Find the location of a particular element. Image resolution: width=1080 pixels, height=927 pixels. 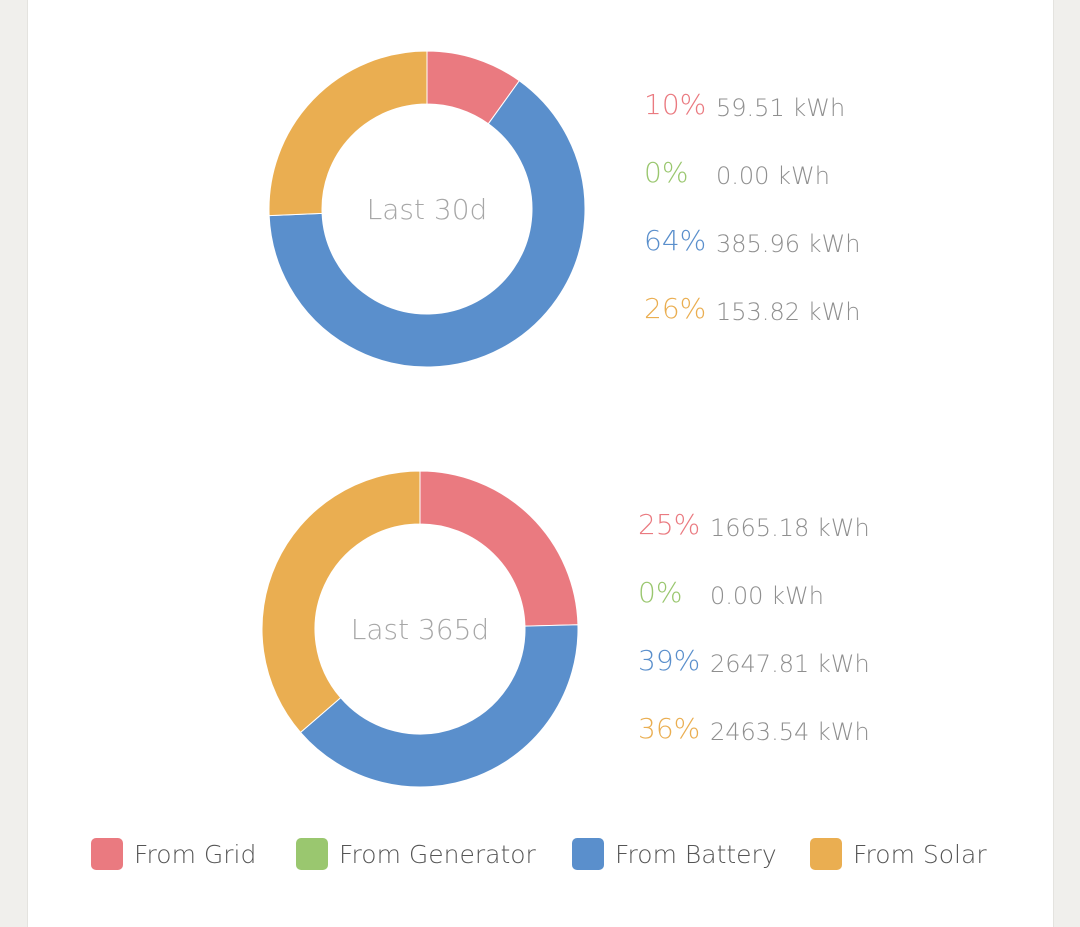

legend-item-from-battery: From Battery is located at coordinates (674, 854).